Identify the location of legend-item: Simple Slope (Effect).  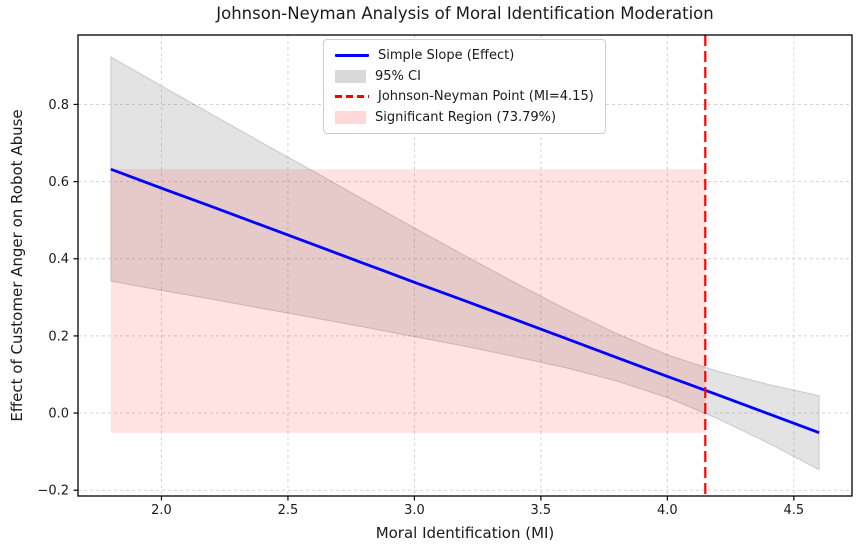
(464, 56).